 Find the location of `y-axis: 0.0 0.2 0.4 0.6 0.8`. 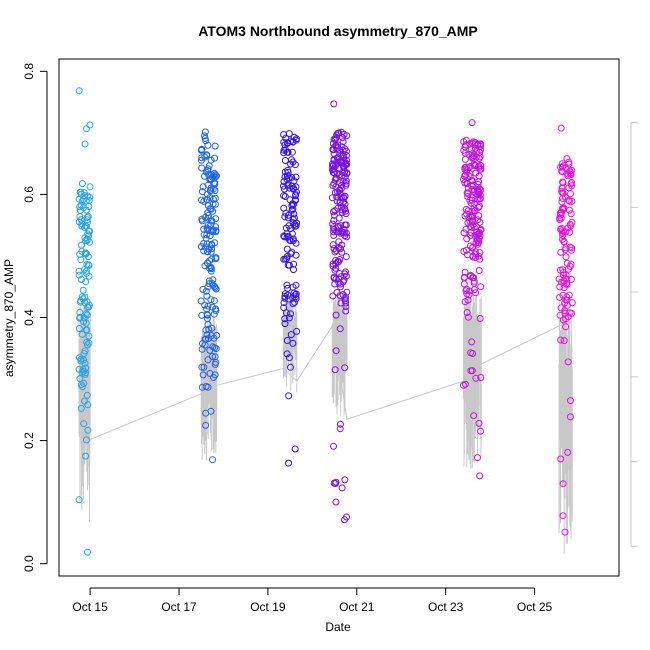

y-axis: 0.0 0.2 0.4 0.6 0.8 is located at coordinates (35, 317).